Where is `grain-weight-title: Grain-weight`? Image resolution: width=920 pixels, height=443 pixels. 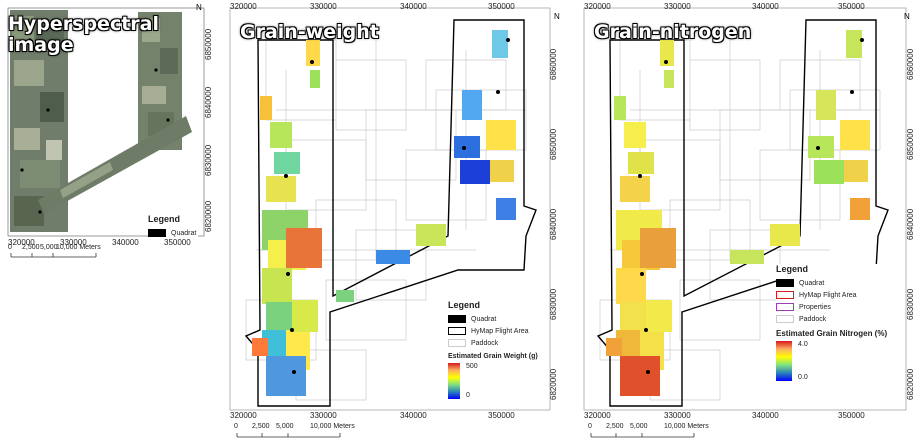
grain-weight-title: Grain-weight is located at coordinates (309, 32).